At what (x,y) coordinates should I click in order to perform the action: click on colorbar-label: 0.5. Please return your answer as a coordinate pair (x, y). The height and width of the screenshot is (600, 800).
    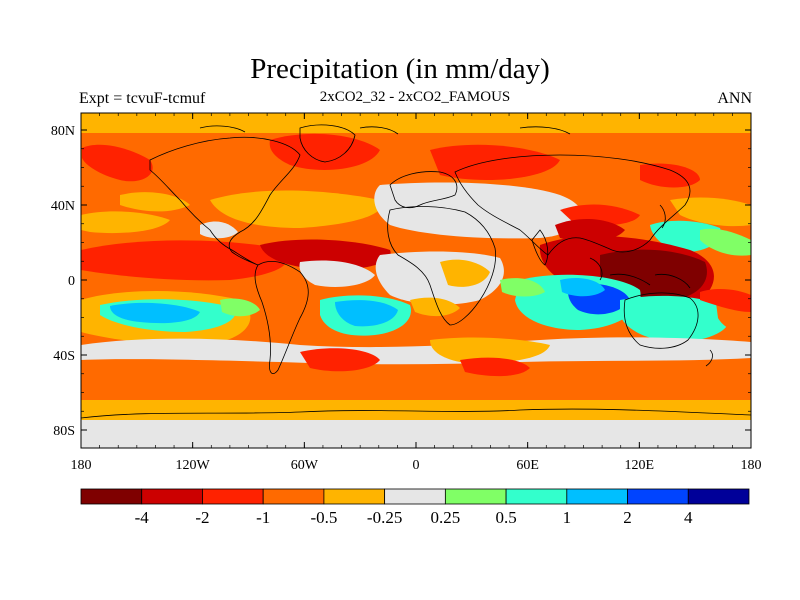
    Looking at the image, I should click on (505, 517).